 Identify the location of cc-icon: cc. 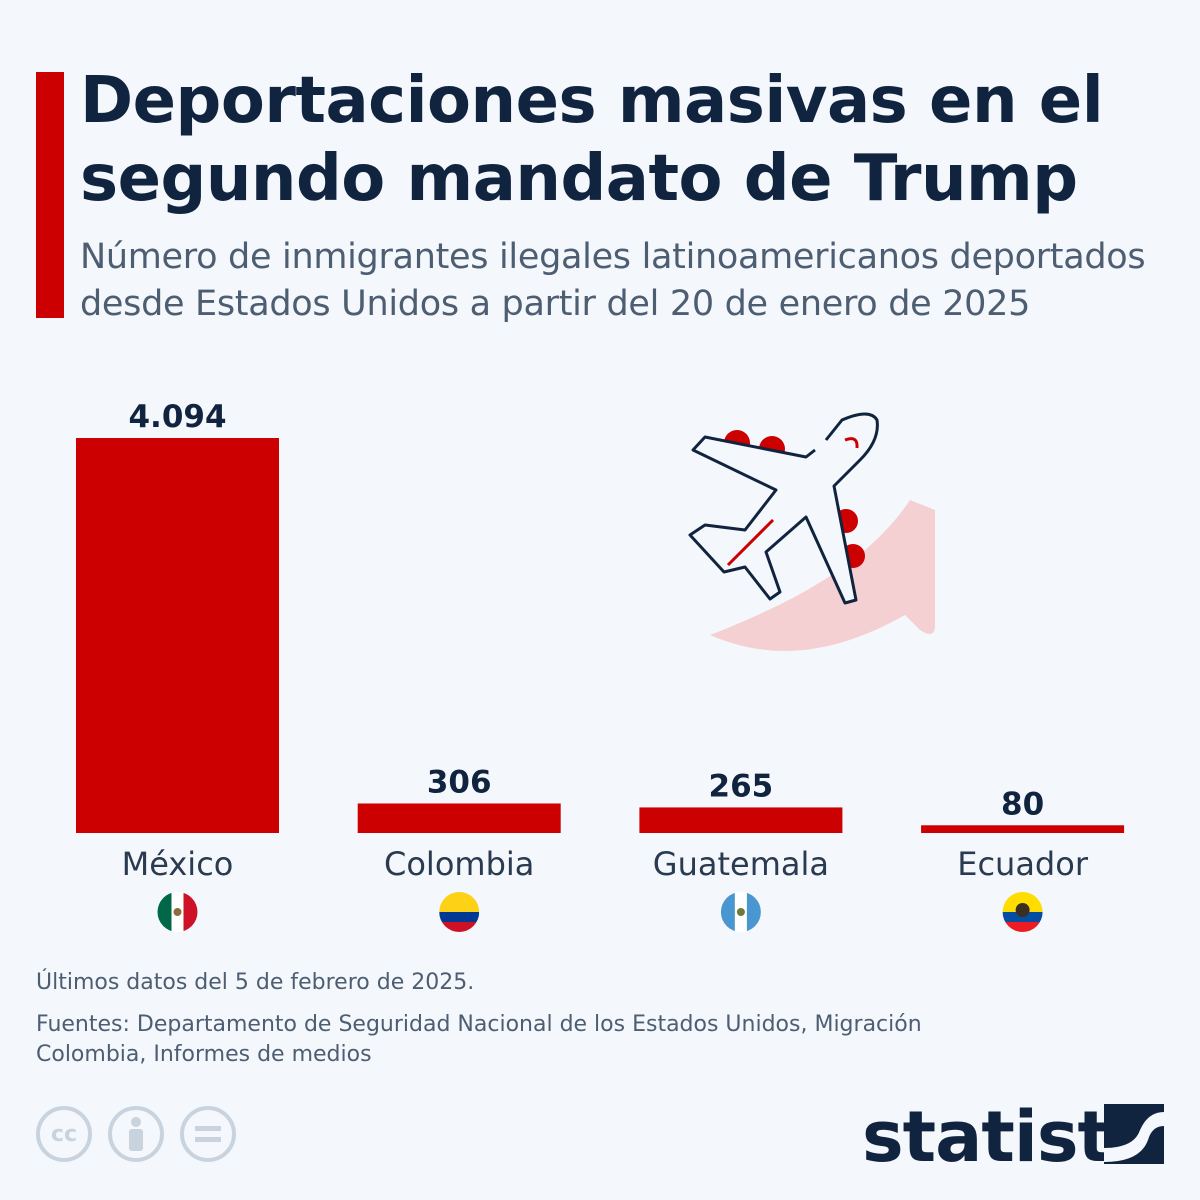
(64, 1134).